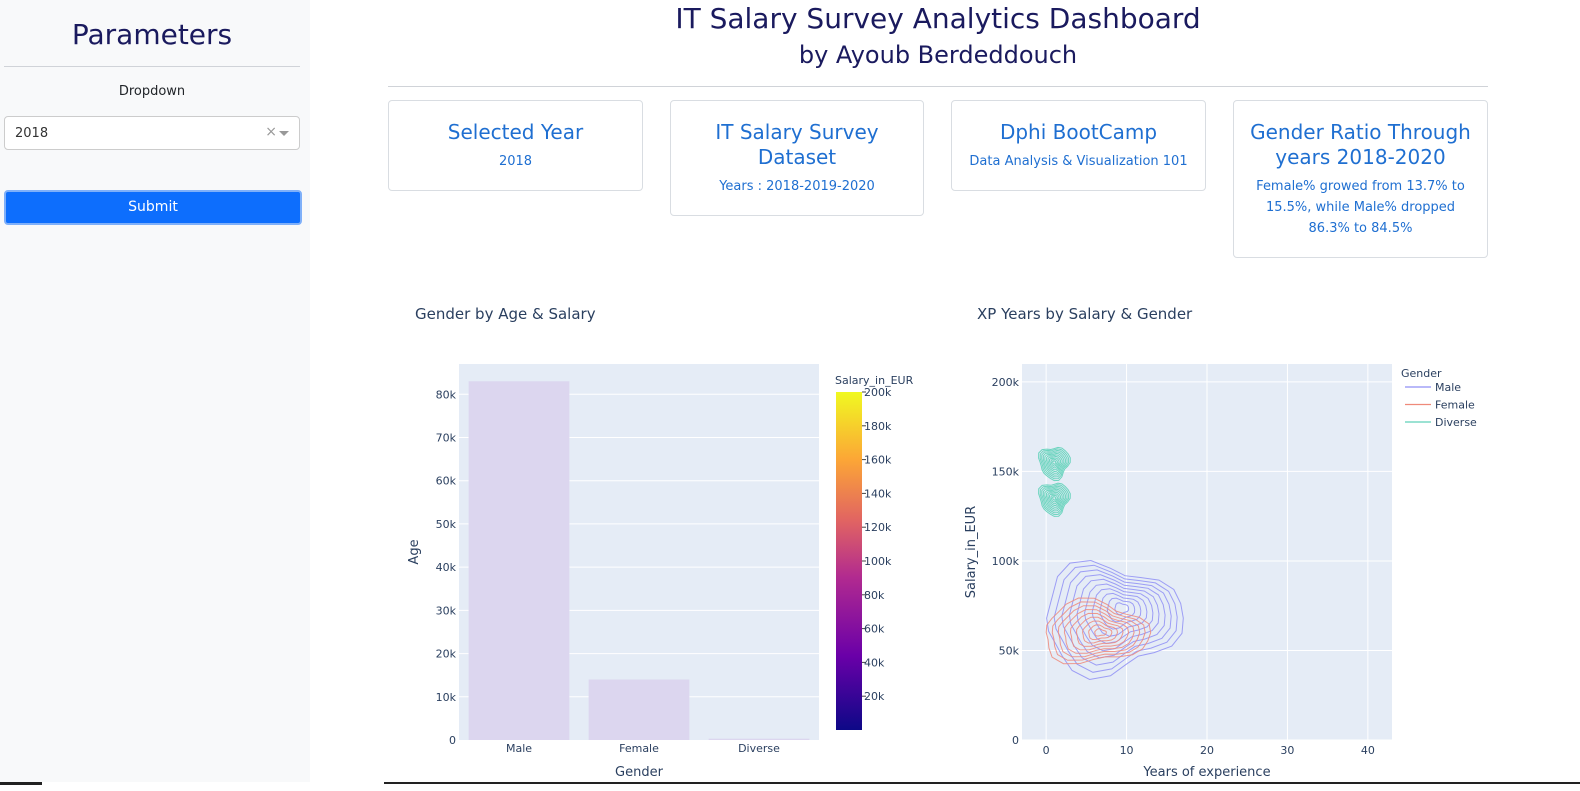 The height and width of the screenshot is (791, 1580). Describe the element at coordinates (1207, 750) in the screenshot. I see `contour-x-tick-label: 20` at that location.